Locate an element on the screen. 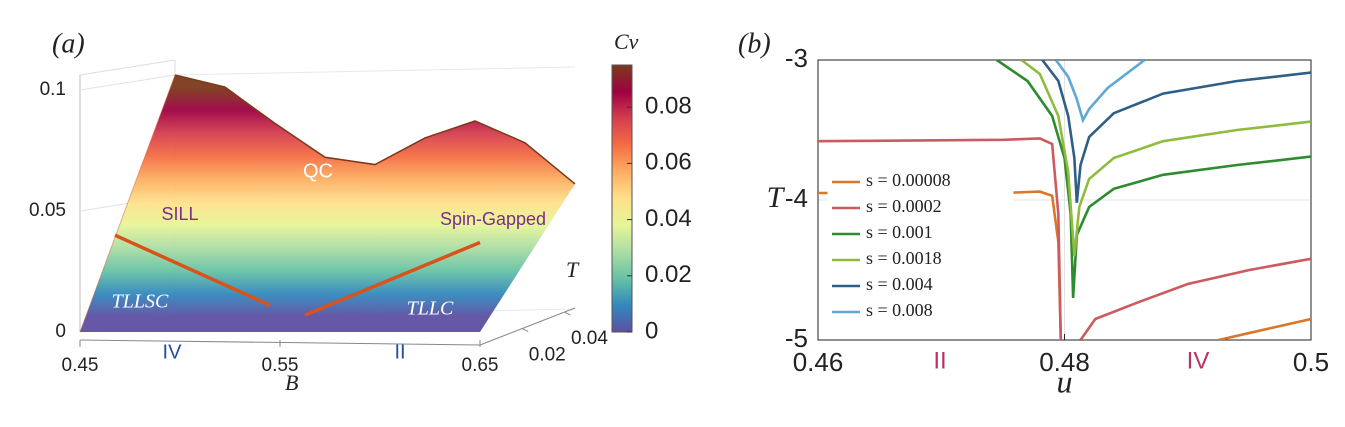 This screenshot has height=427, width=1345. annotation: QC is located at coordinates (318, 171).